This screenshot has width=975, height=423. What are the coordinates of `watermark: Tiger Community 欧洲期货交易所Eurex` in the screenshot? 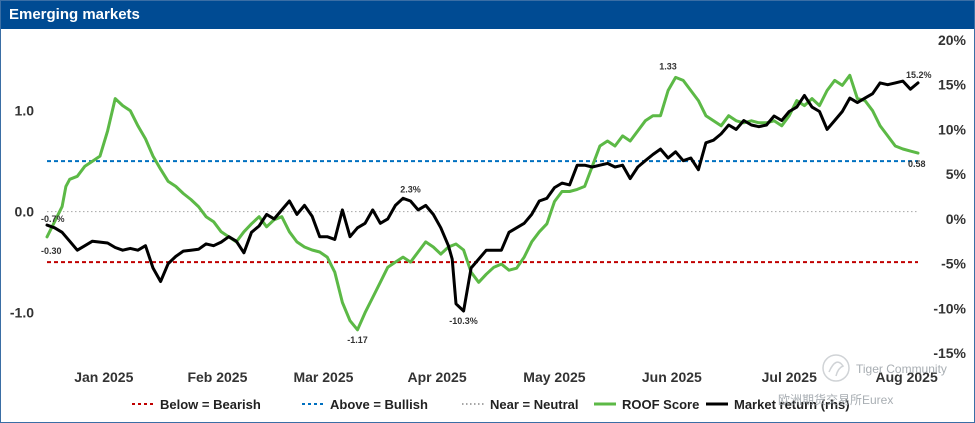 It's located at (862, 380).